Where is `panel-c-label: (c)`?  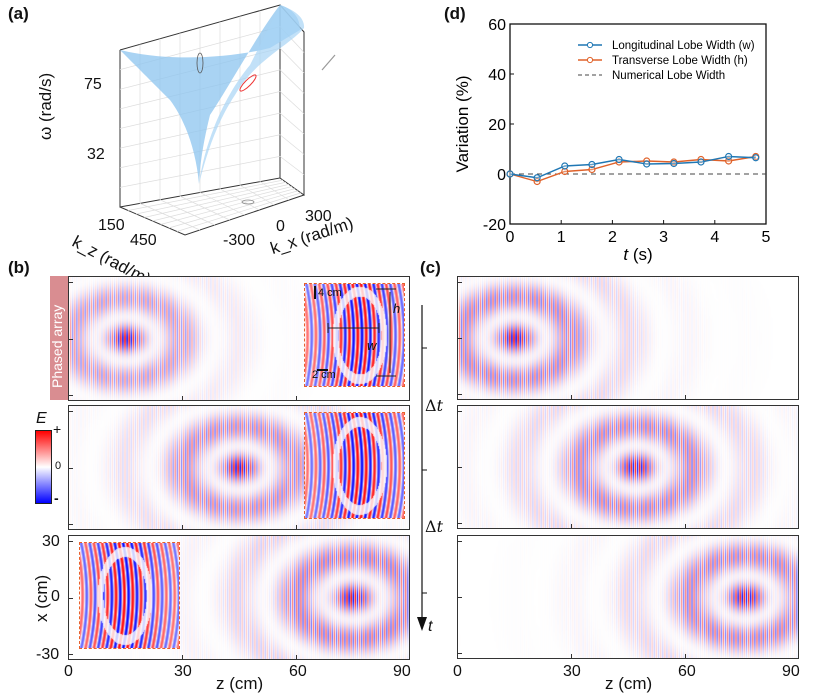
panel-c-label: (c) is located at coordinates (430, 267).